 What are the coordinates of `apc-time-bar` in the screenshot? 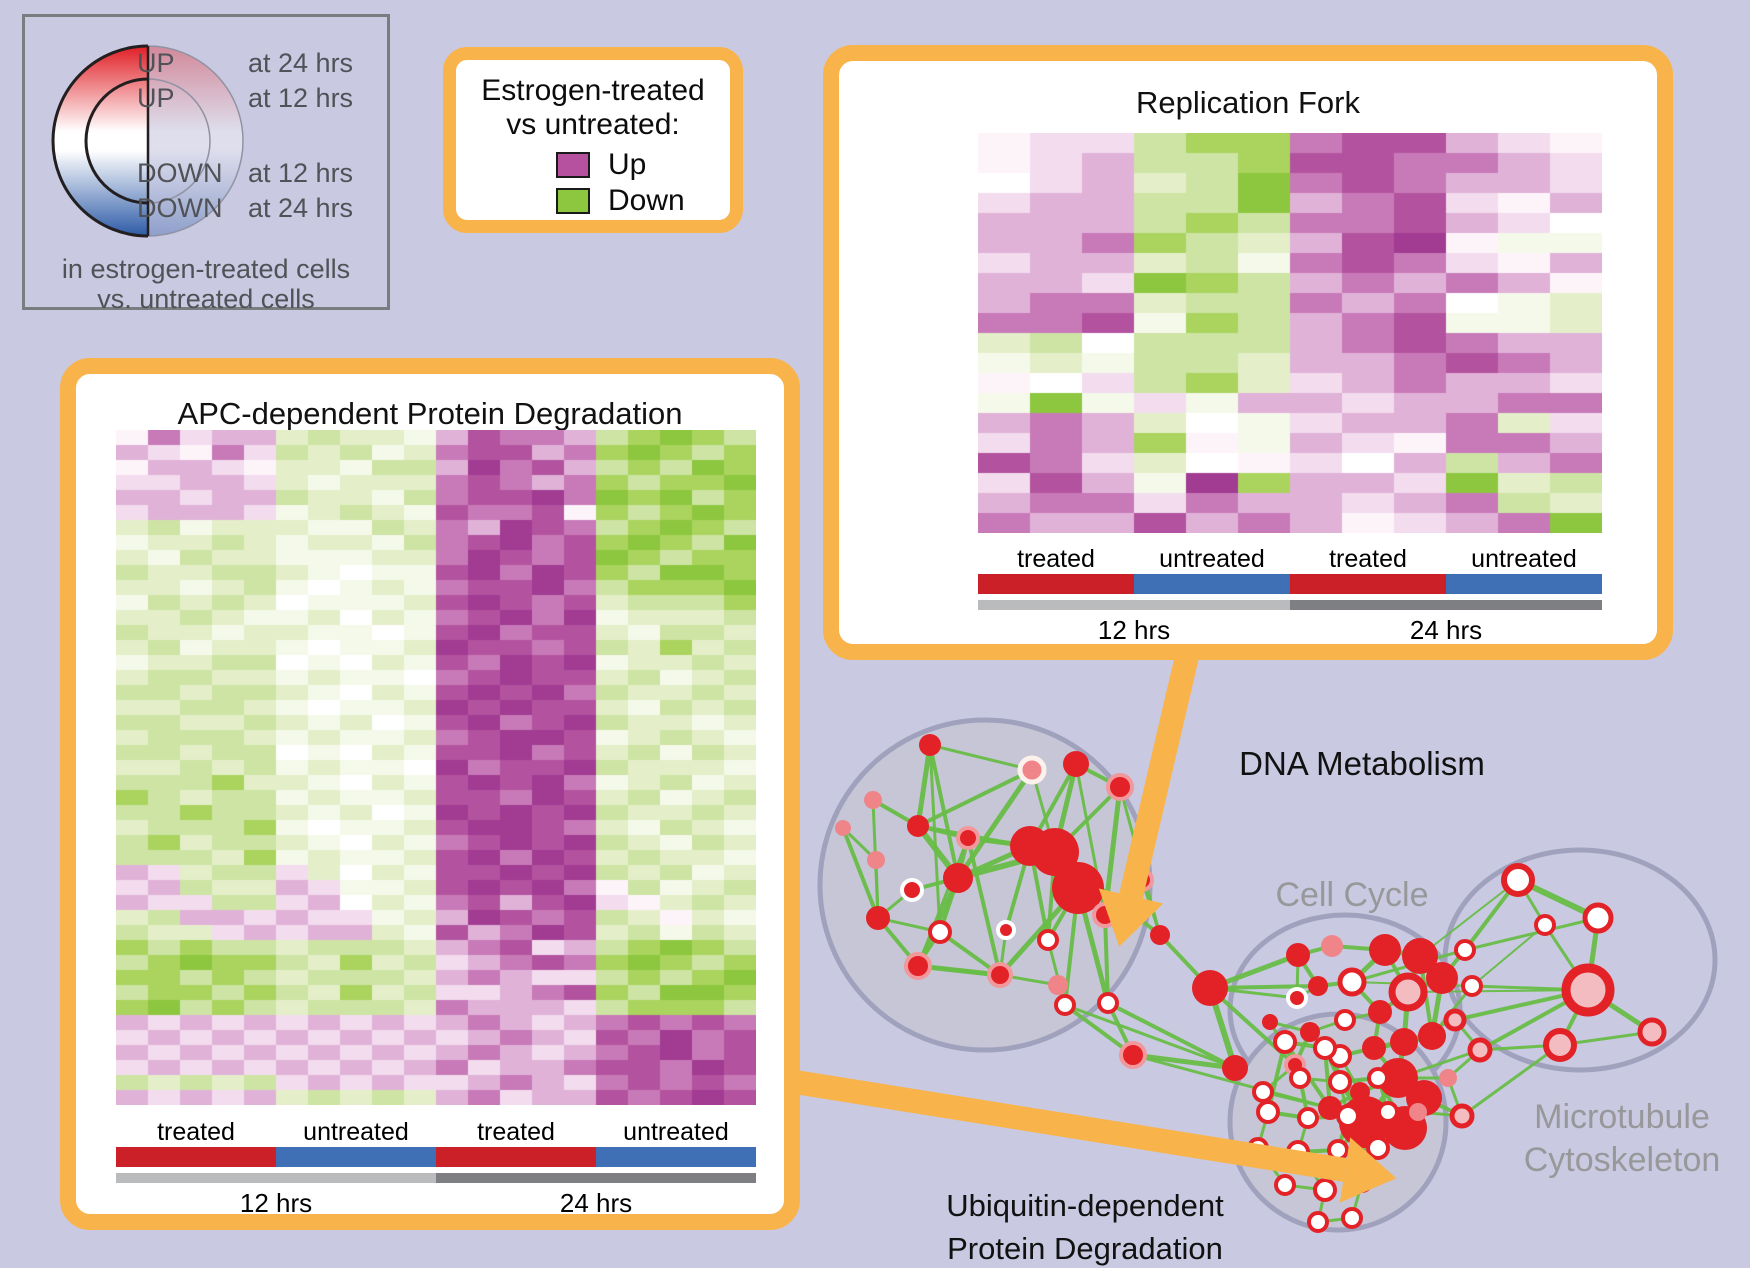 It's located at (436, 1178).